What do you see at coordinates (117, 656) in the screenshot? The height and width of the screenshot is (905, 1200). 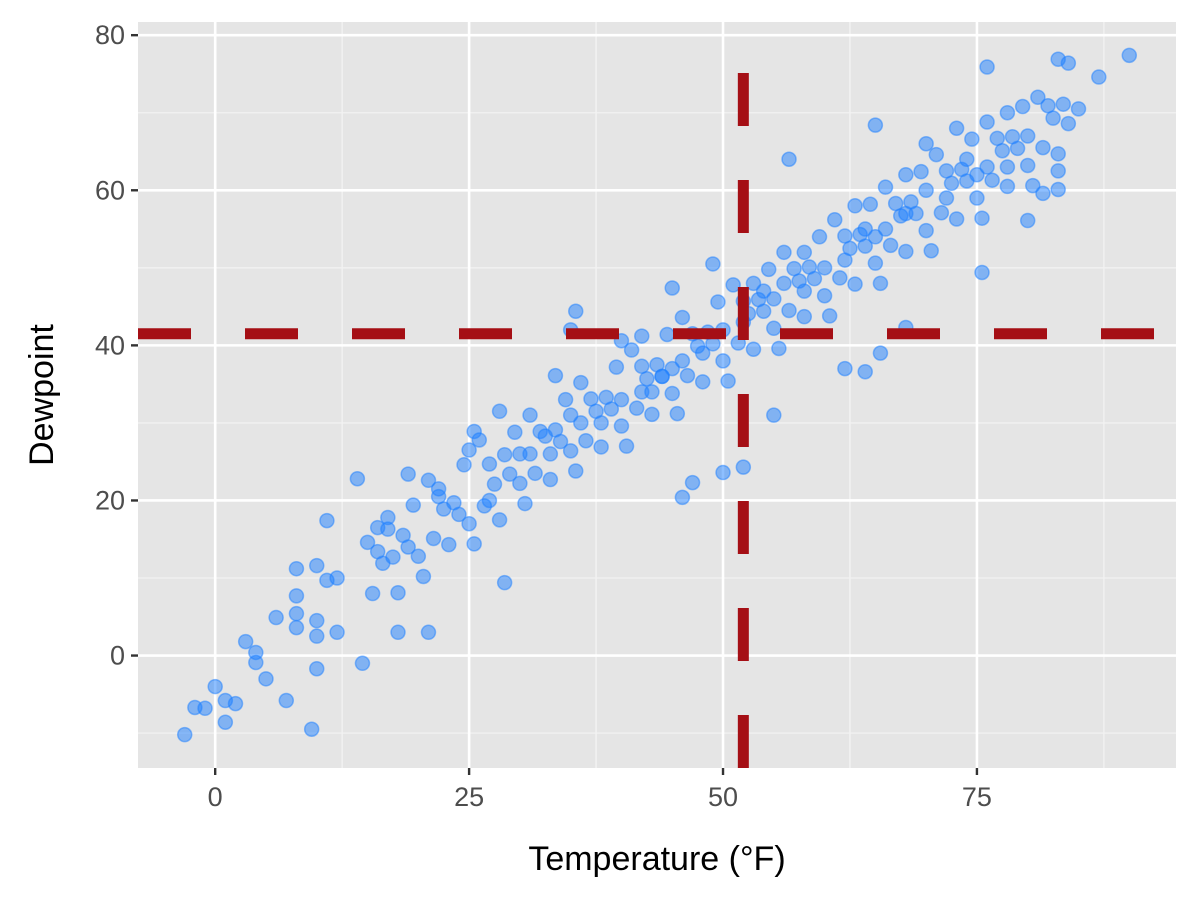 I see `y-tick-label: 0` at bounding box center [117, 656].